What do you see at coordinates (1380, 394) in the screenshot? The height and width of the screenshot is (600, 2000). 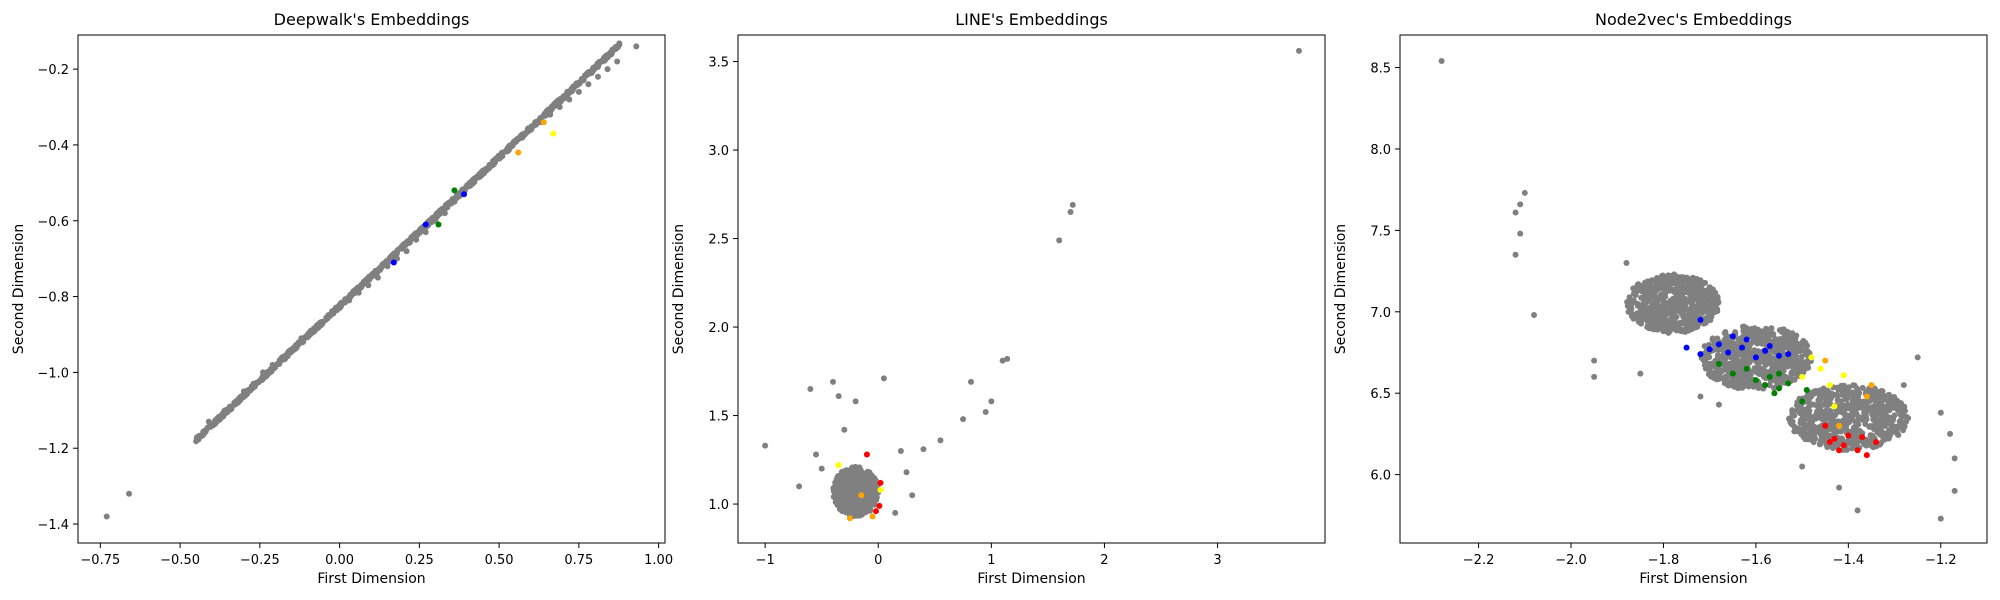 I see `y-tick-label: 6.5` at bounding box center [1380, 394].